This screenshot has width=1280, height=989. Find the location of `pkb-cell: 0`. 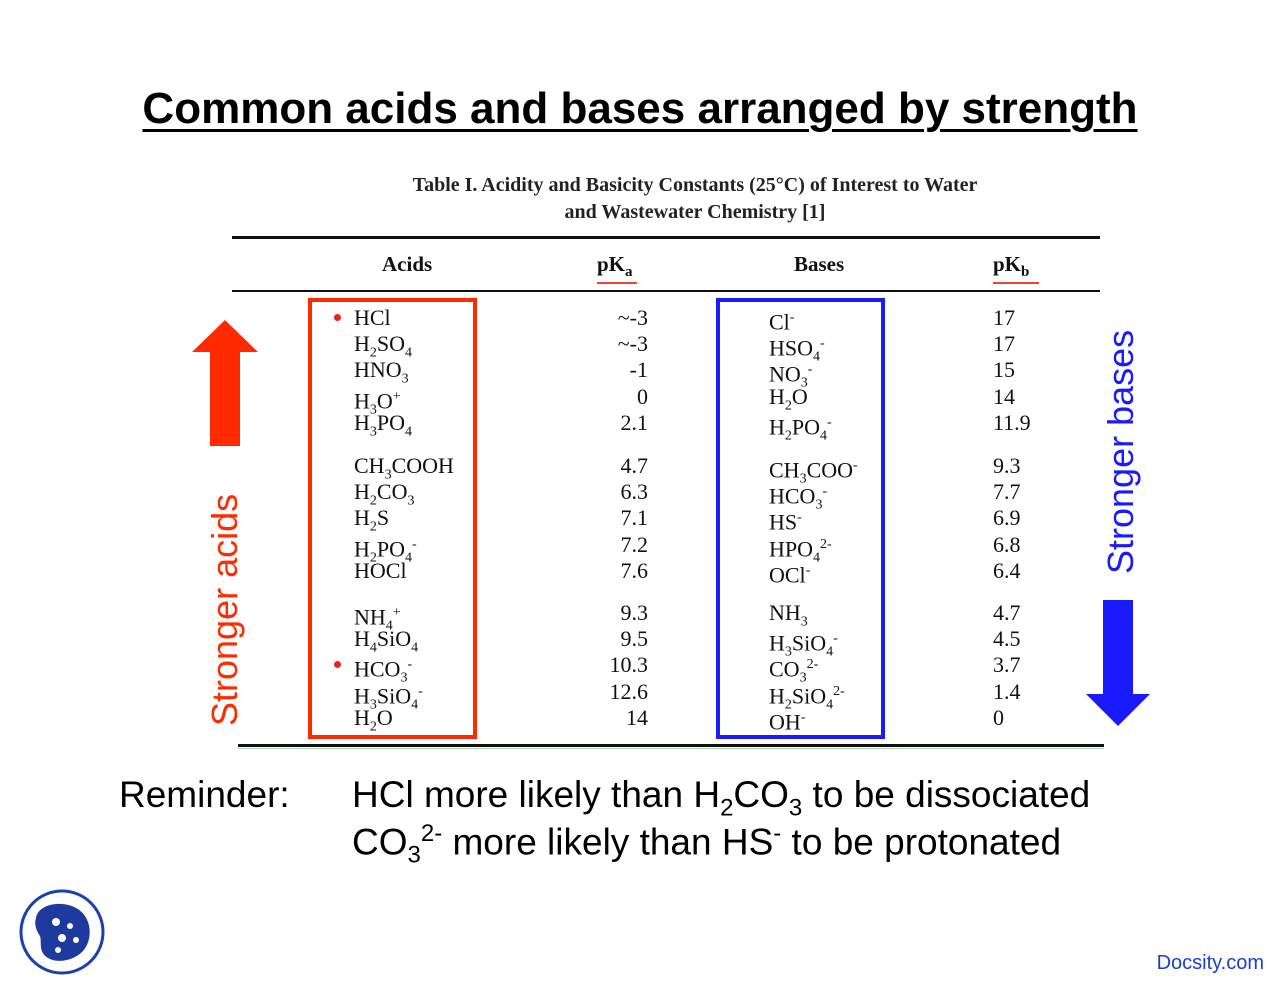

pkb-cell: 0 is located at coordinates (998, 717).